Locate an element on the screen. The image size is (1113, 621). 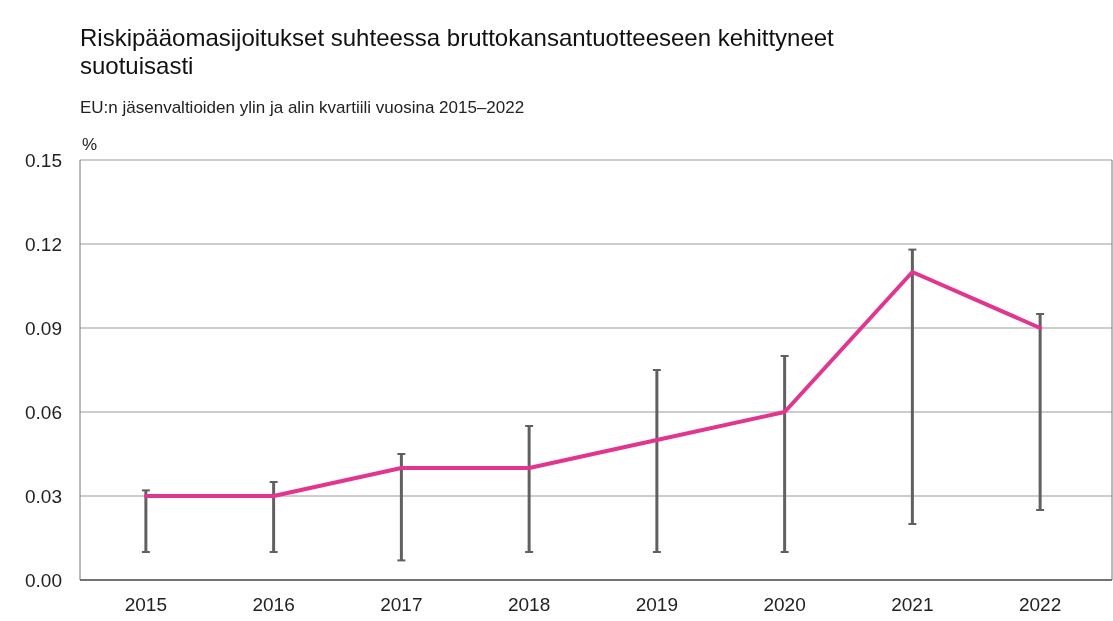
y-axis-title: % is located at coordinates (90, 144).